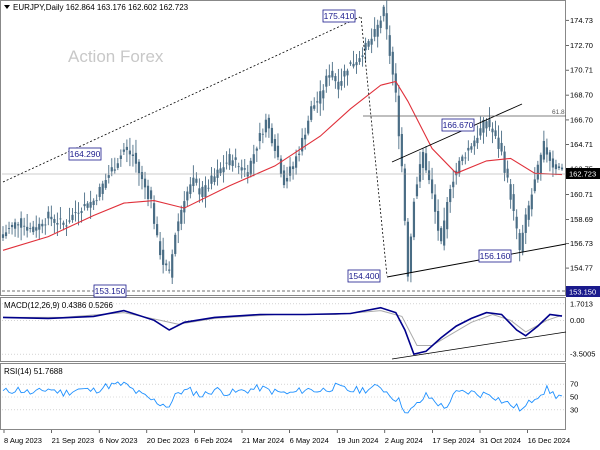 This screenshot has width=600, height=450. Describe the element at coordinates (581, 45) in the screenshot. I see `y-tick-label: 172.70` at that location.